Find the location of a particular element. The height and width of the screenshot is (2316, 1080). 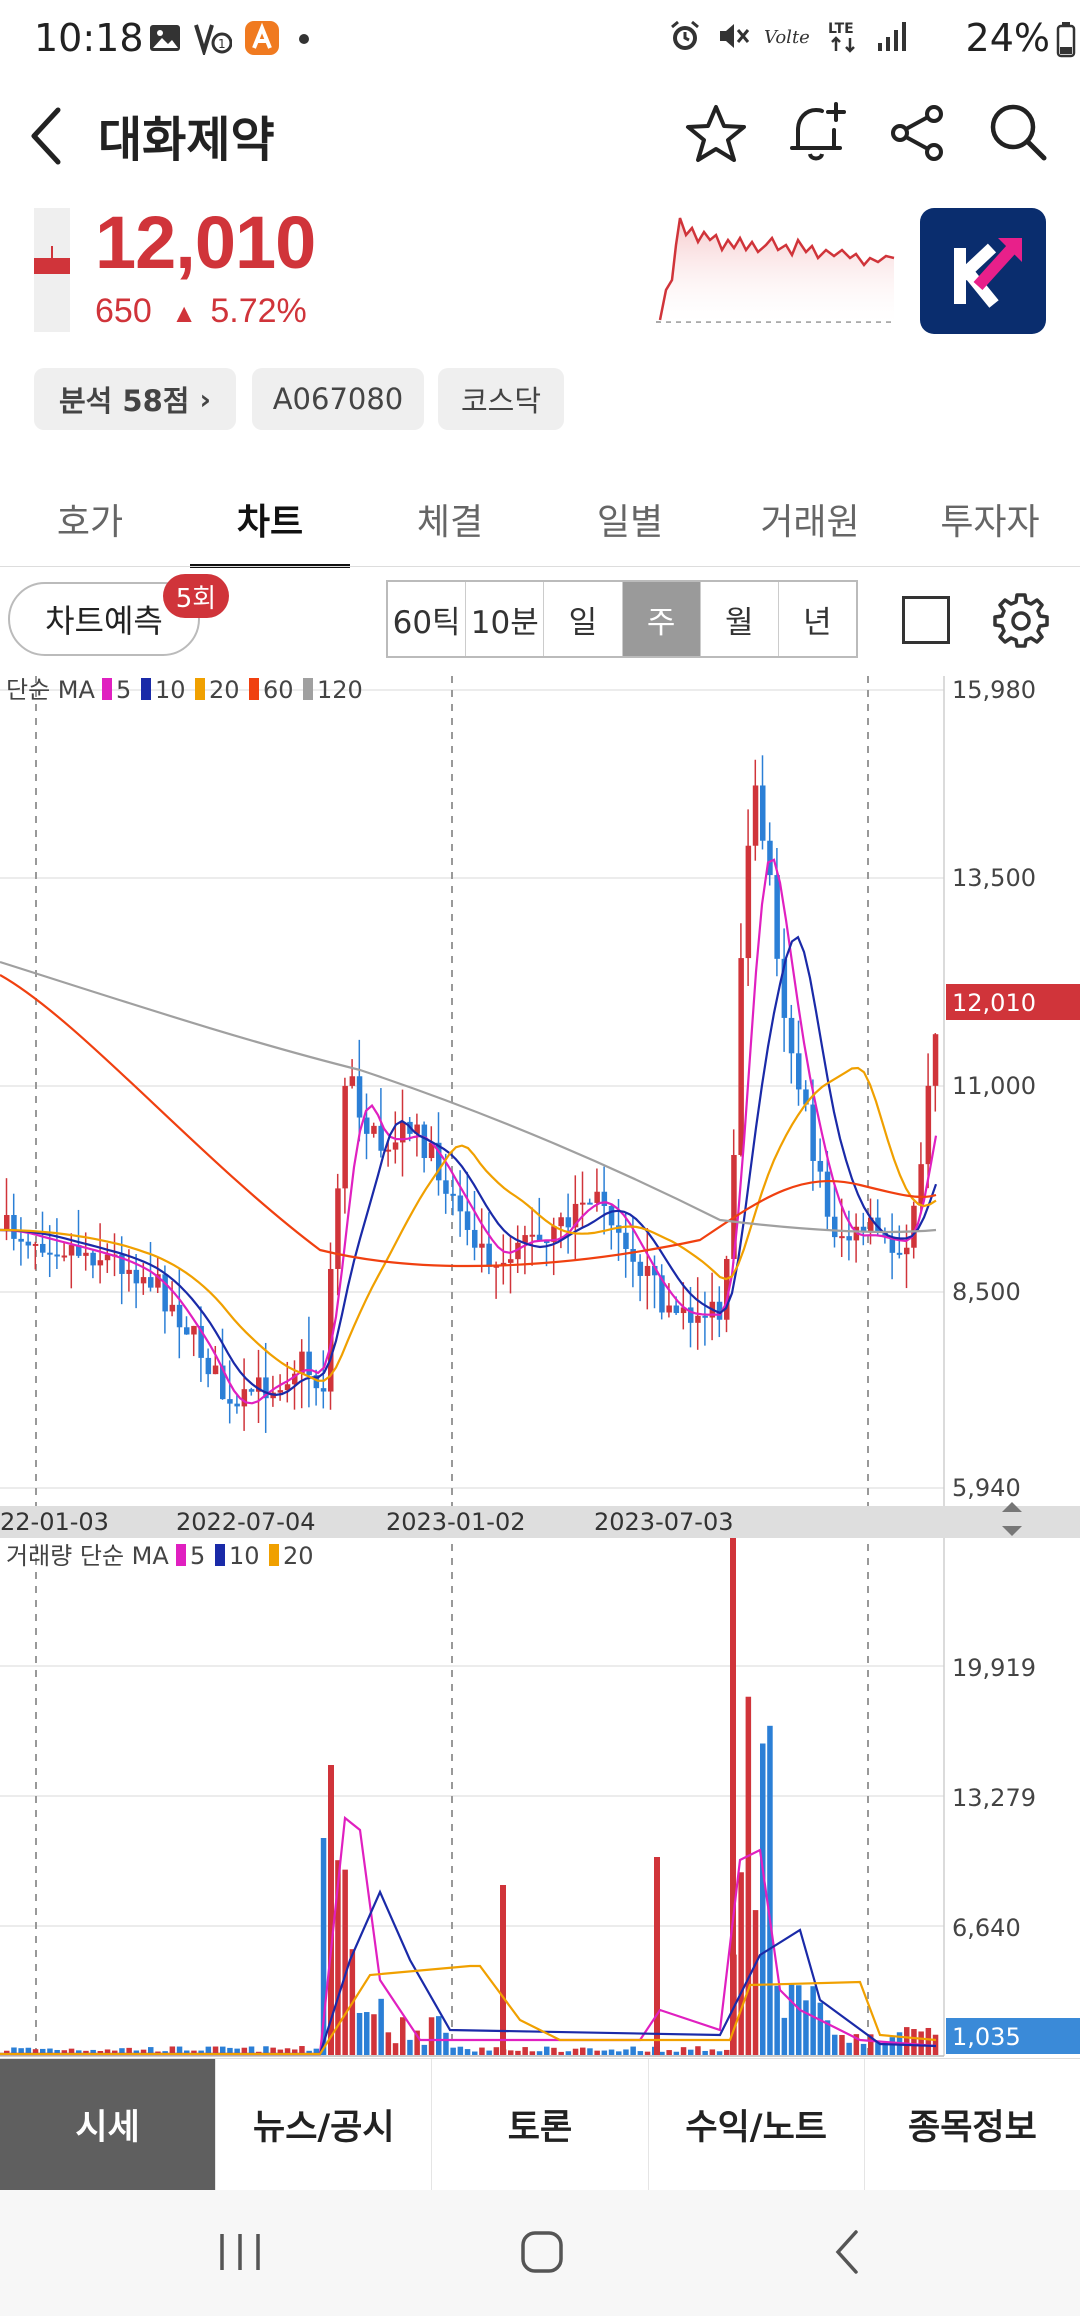

tab-trades: 체결 is located at coordinates (450, 519).